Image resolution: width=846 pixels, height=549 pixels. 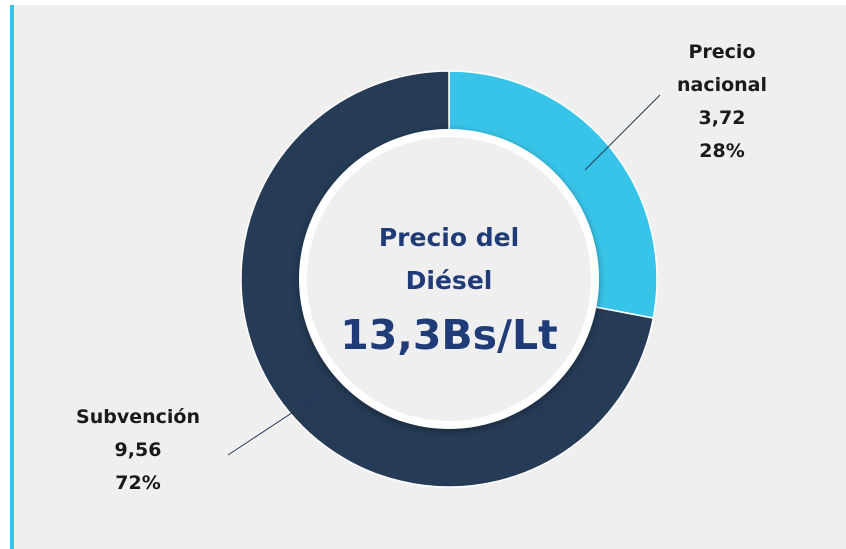 What do you see at coordinates (449, 335) in the screenshot?
I see `center-value: 13,3Bs/Lt` at bounding box center [449, 335].